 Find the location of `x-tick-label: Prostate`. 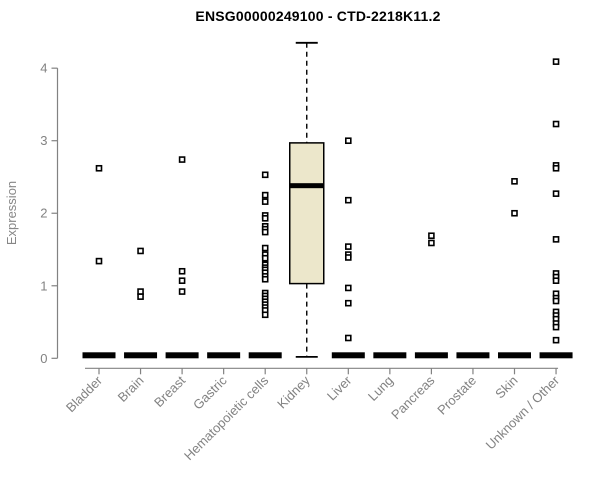

x-tick-label: Prostate is located at coordinates (456, 395).